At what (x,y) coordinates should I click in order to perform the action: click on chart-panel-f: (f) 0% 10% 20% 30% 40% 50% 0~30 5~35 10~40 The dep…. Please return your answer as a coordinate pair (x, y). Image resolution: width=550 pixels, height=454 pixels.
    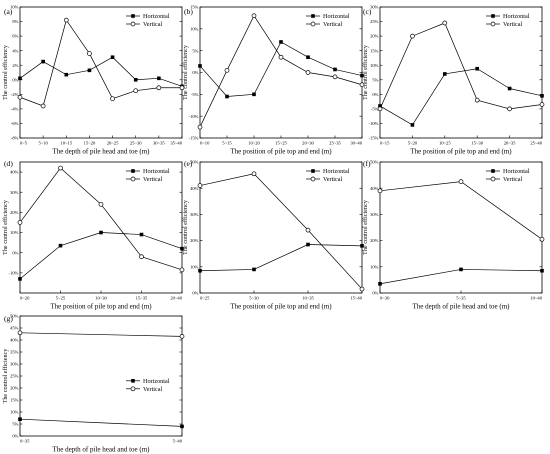
    Looking at the image, I should click on (453, 235).